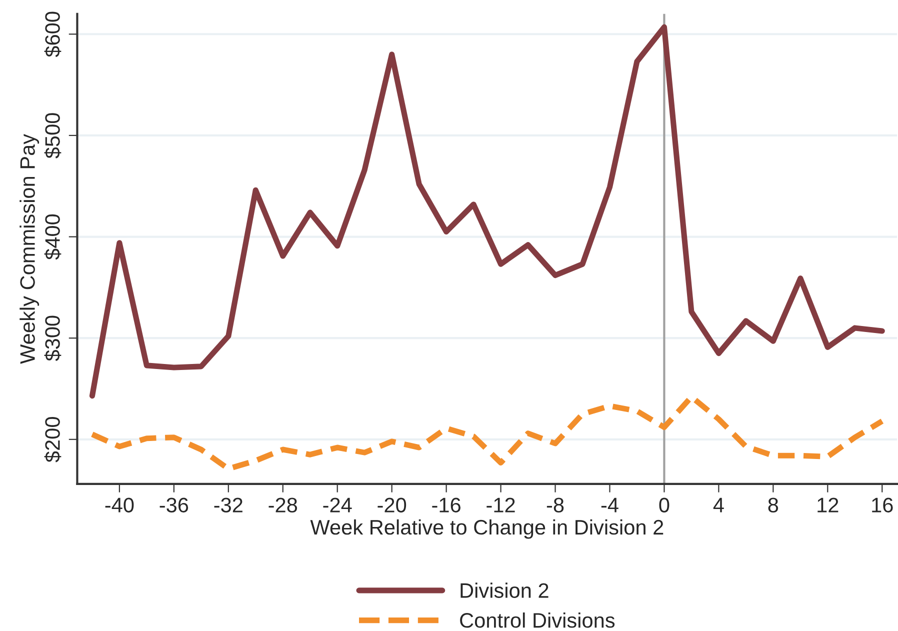  What do you see at coordinates (53, 439) in the screenshot?
I see `y-tick-label: $200` at bounding box center [53, 439].